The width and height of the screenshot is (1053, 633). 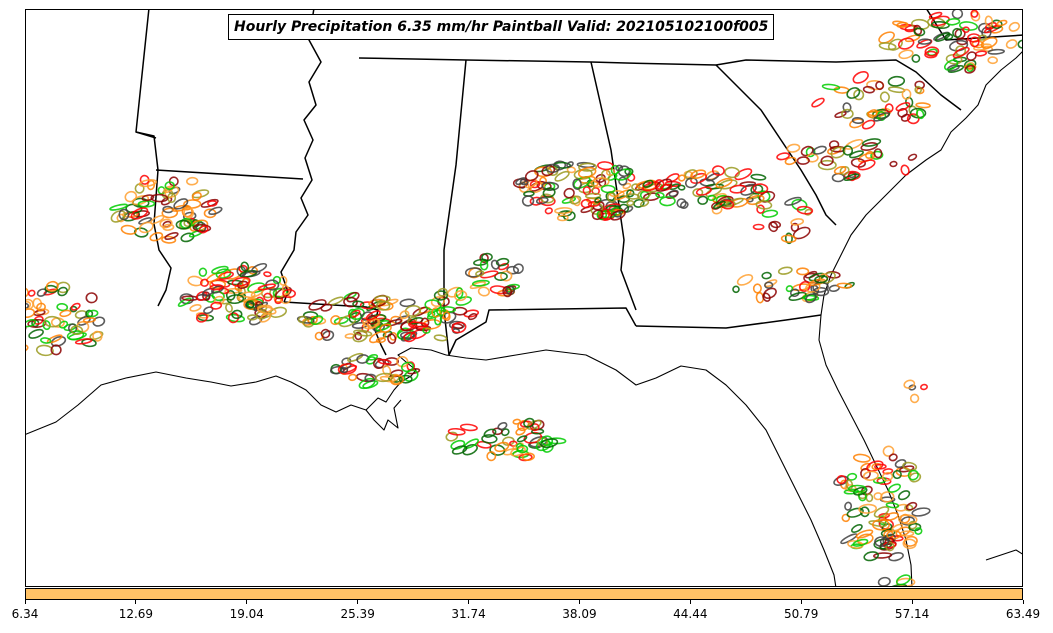 I want to click on coast-panhandle, so click(x=641, y=467).